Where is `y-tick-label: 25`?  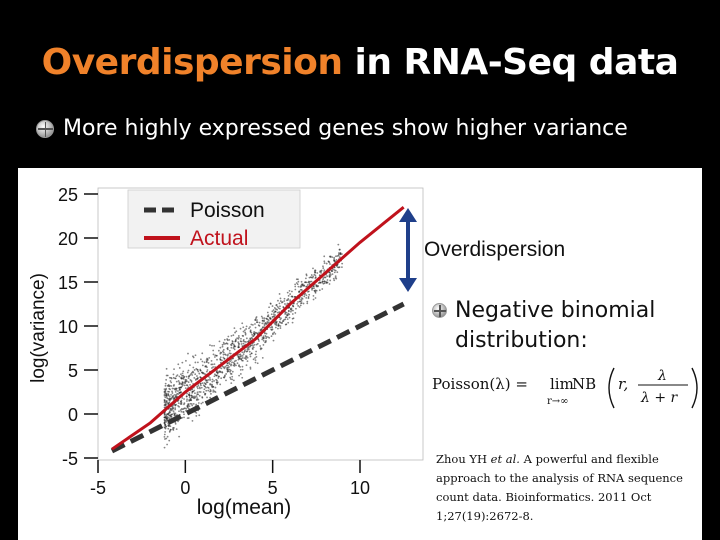
y-tick-label: 25 is located at coordinates (68, 195).